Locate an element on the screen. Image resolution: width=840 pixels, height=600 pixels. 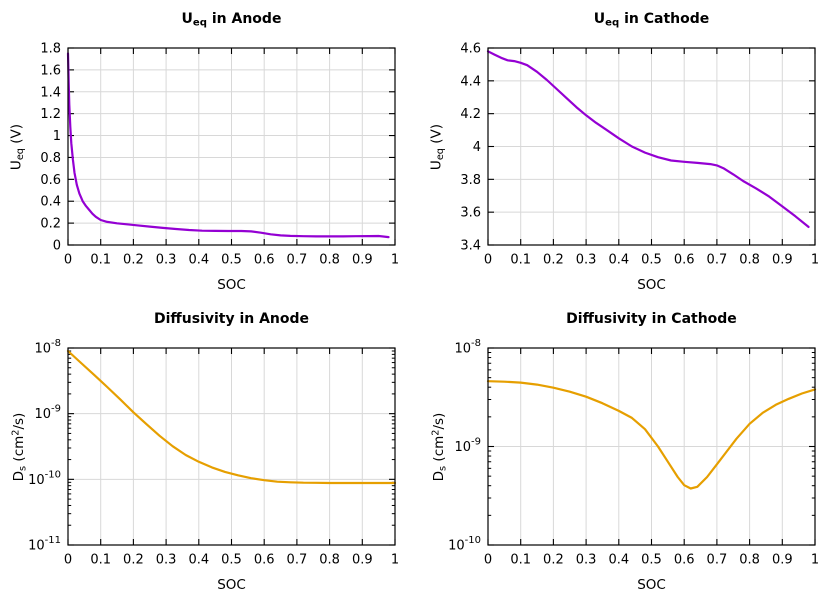
plot-title: Diffusivity in Cathode is located at coordinates (651, 319).